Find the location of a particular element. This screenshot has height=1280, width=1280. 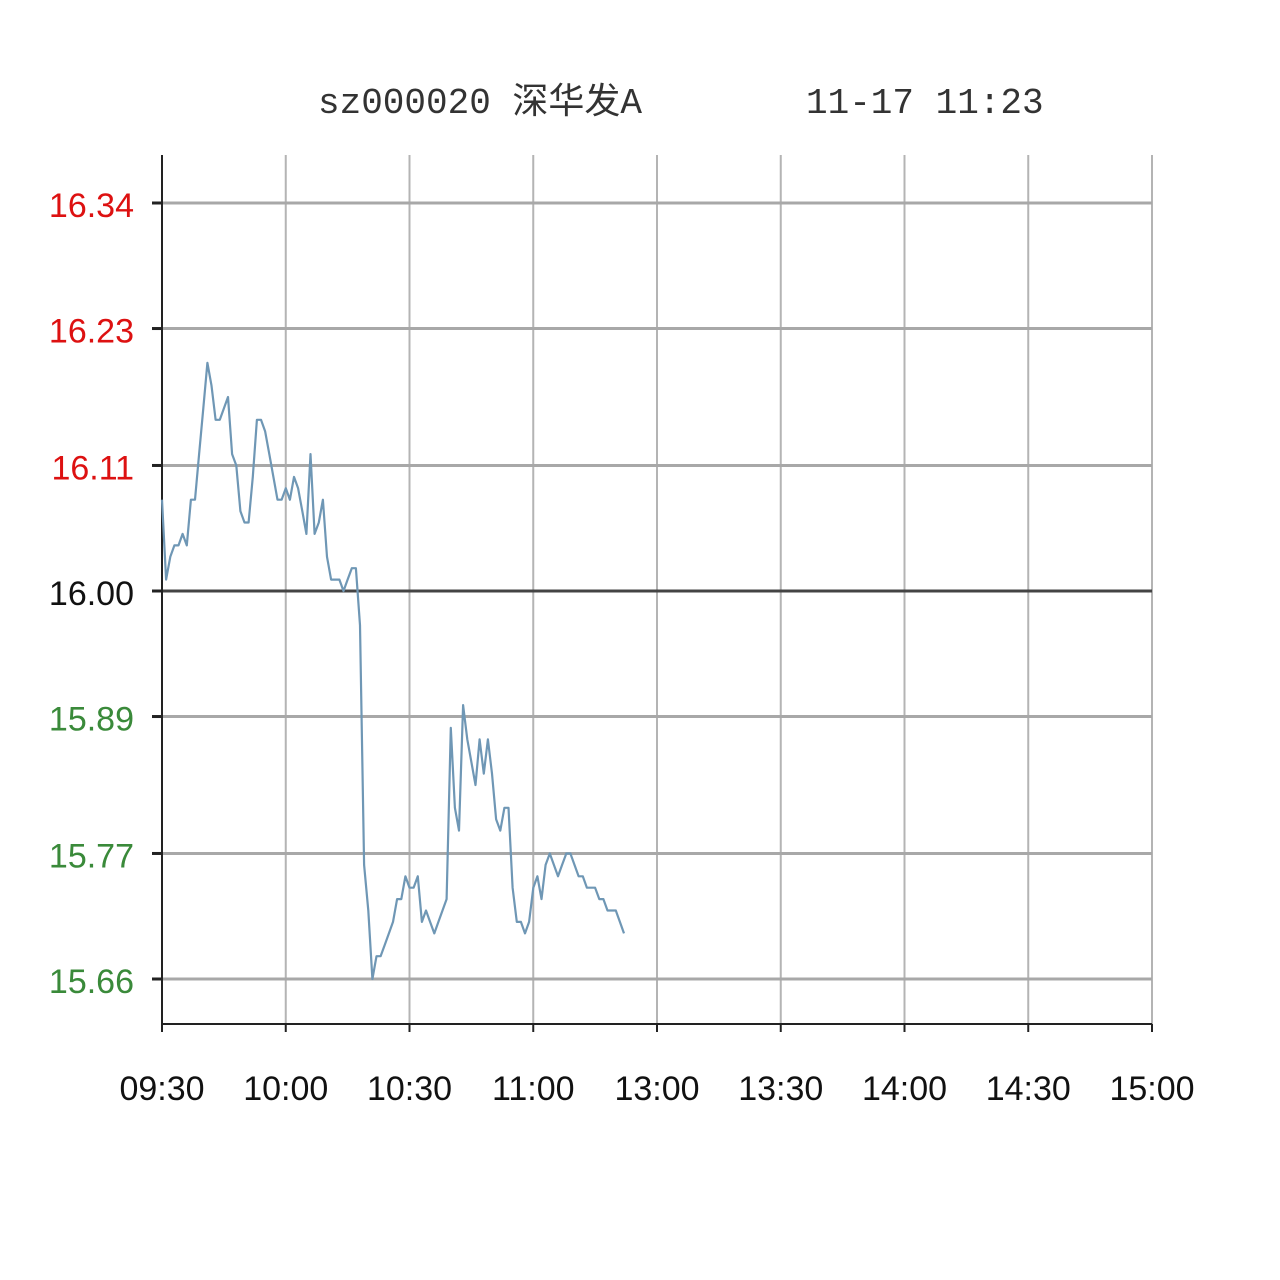

chart-title: sz000020 深华发A is located at coordinates (480, 102).